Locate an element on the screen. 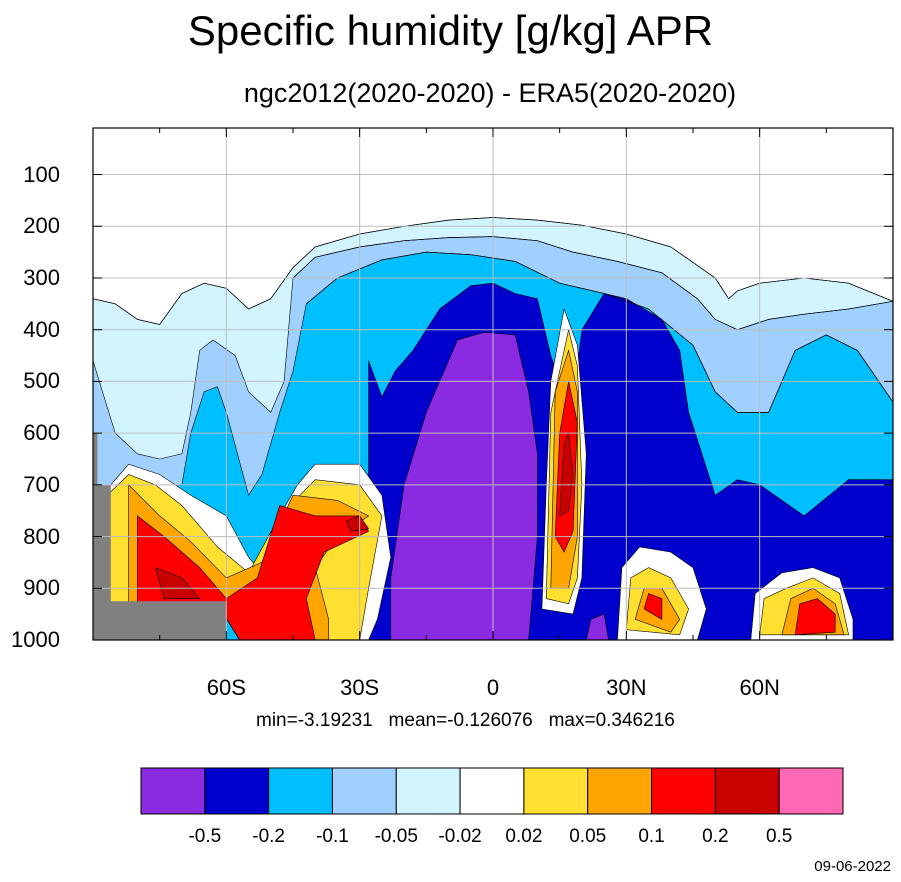  y-tick-label: 200 is located at coordinates (41, 226).